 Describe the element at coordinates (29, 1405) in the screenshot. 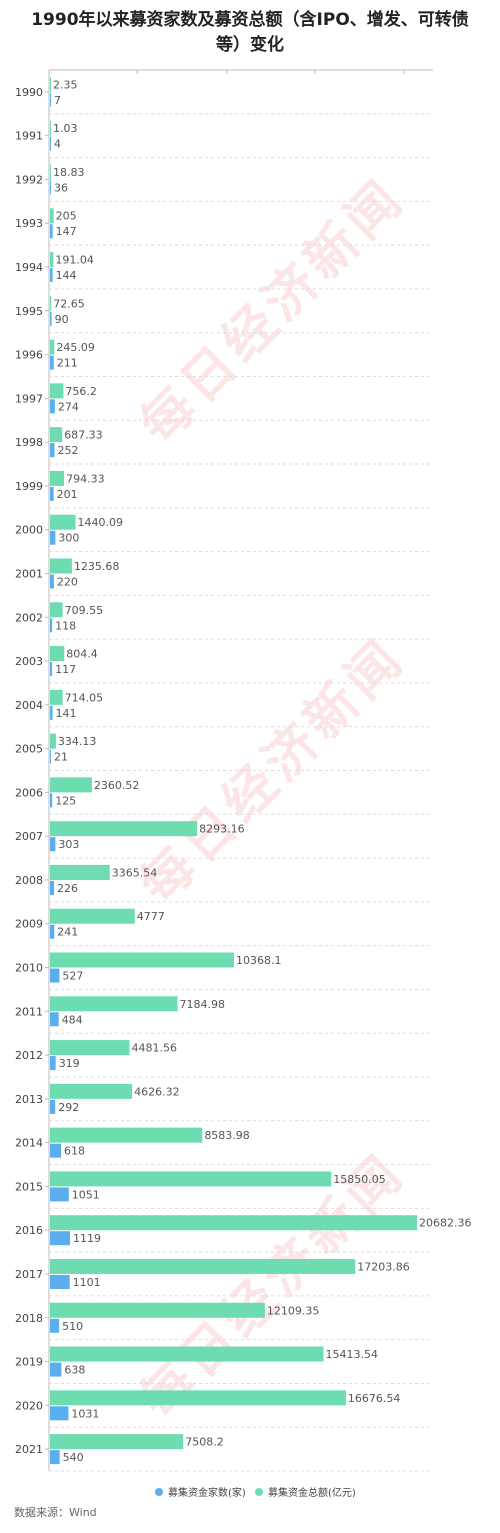

I see `y-tick-label: 2020` at that location.